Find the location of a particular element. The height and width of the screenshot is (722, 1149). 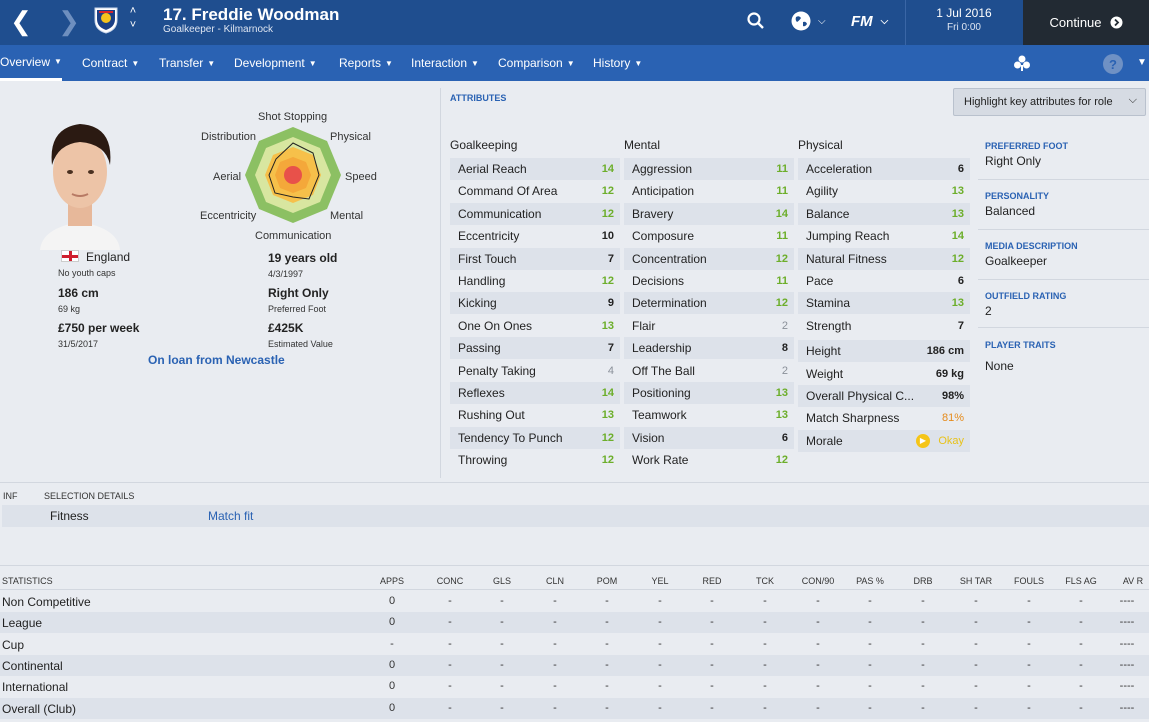

attribute-row: Rushing Out 13 is located at coordinates (535, 415).